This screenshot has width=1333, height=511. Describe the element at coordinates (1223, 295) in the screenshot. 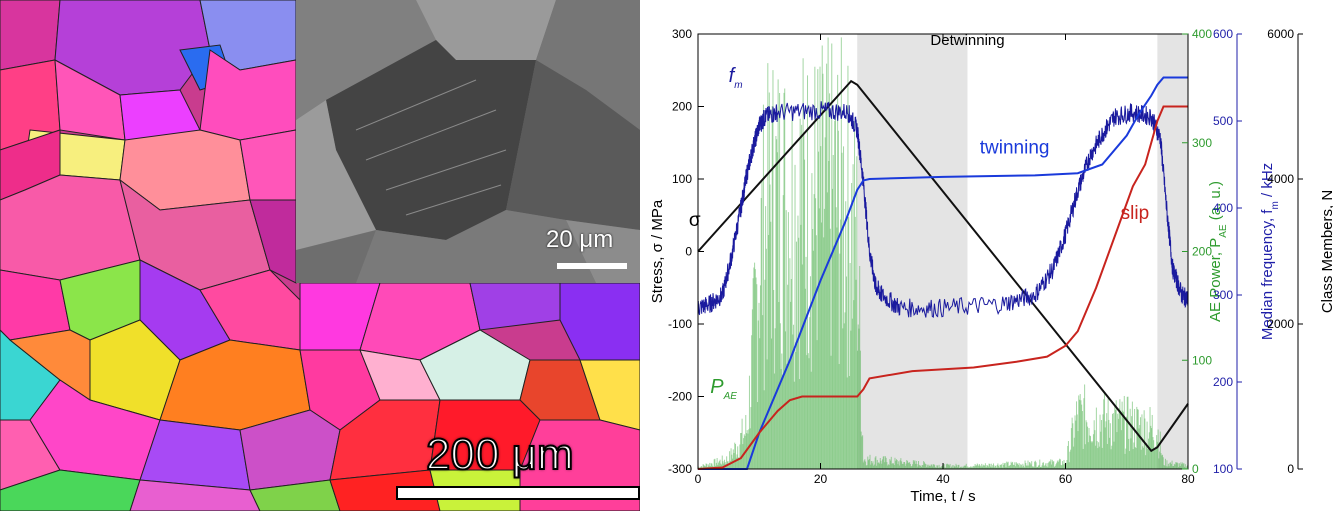

I see `freq-tick-label: 300` at that location.